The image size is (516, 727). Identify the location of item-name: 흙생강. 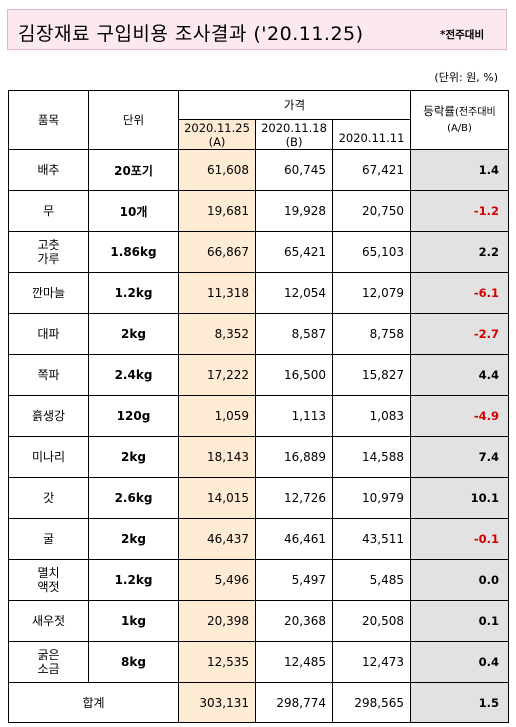
(48, 416).